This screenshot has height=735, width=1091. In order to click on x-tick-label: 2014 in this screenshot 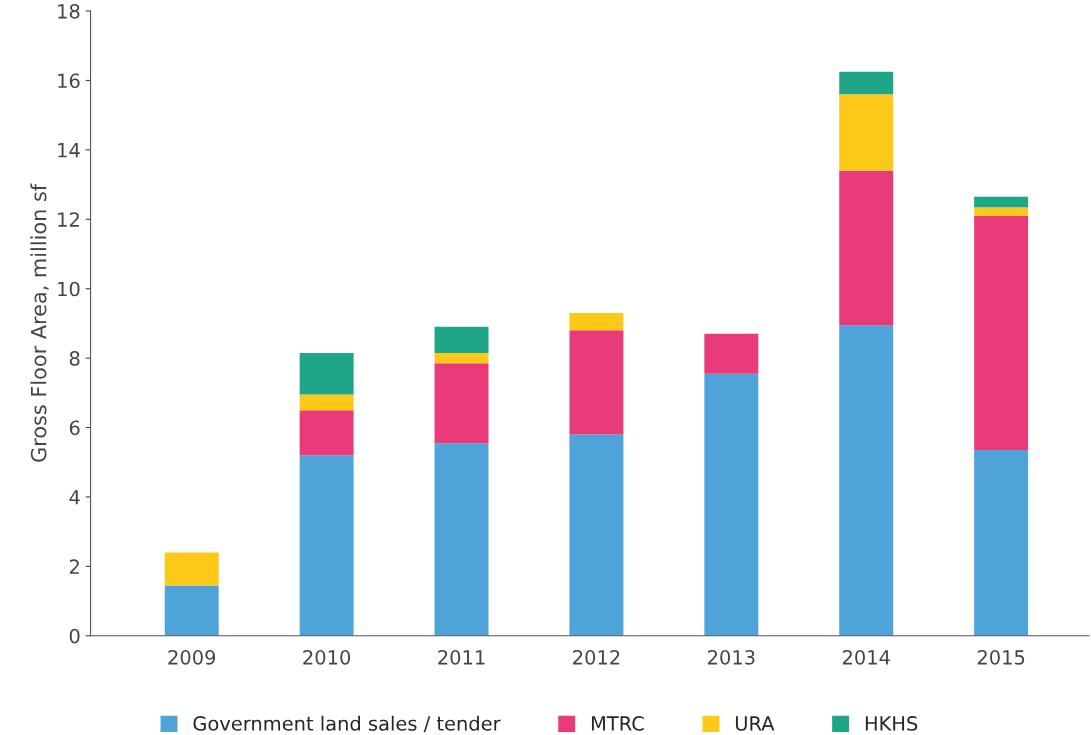, I will do `click(866, 657)`.